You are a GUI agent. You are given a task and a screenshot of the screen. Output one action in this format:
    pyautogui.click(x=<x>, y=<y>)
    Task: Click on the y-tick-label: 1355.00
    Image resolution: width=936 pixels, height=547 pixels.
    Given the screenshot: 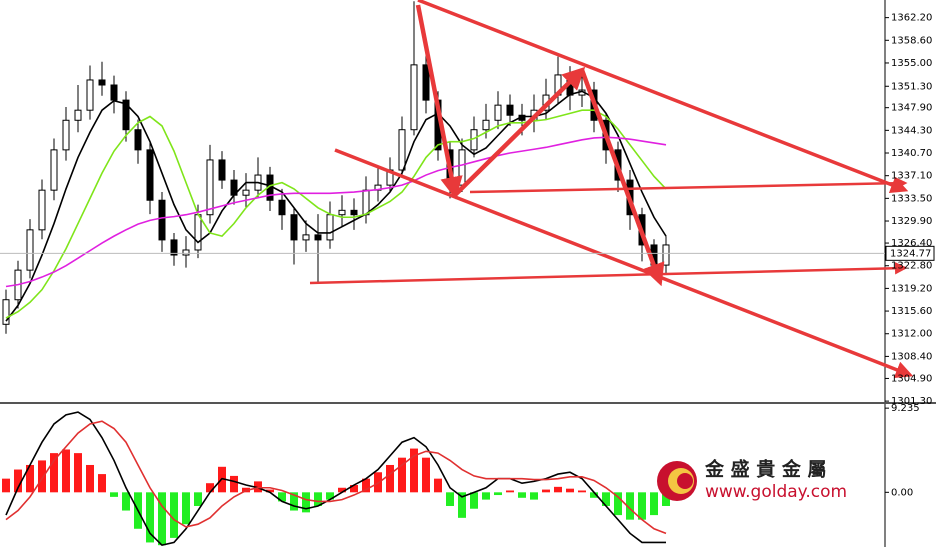 What is the action you would take?
    pyautogui.click(x=911, y=63)
    